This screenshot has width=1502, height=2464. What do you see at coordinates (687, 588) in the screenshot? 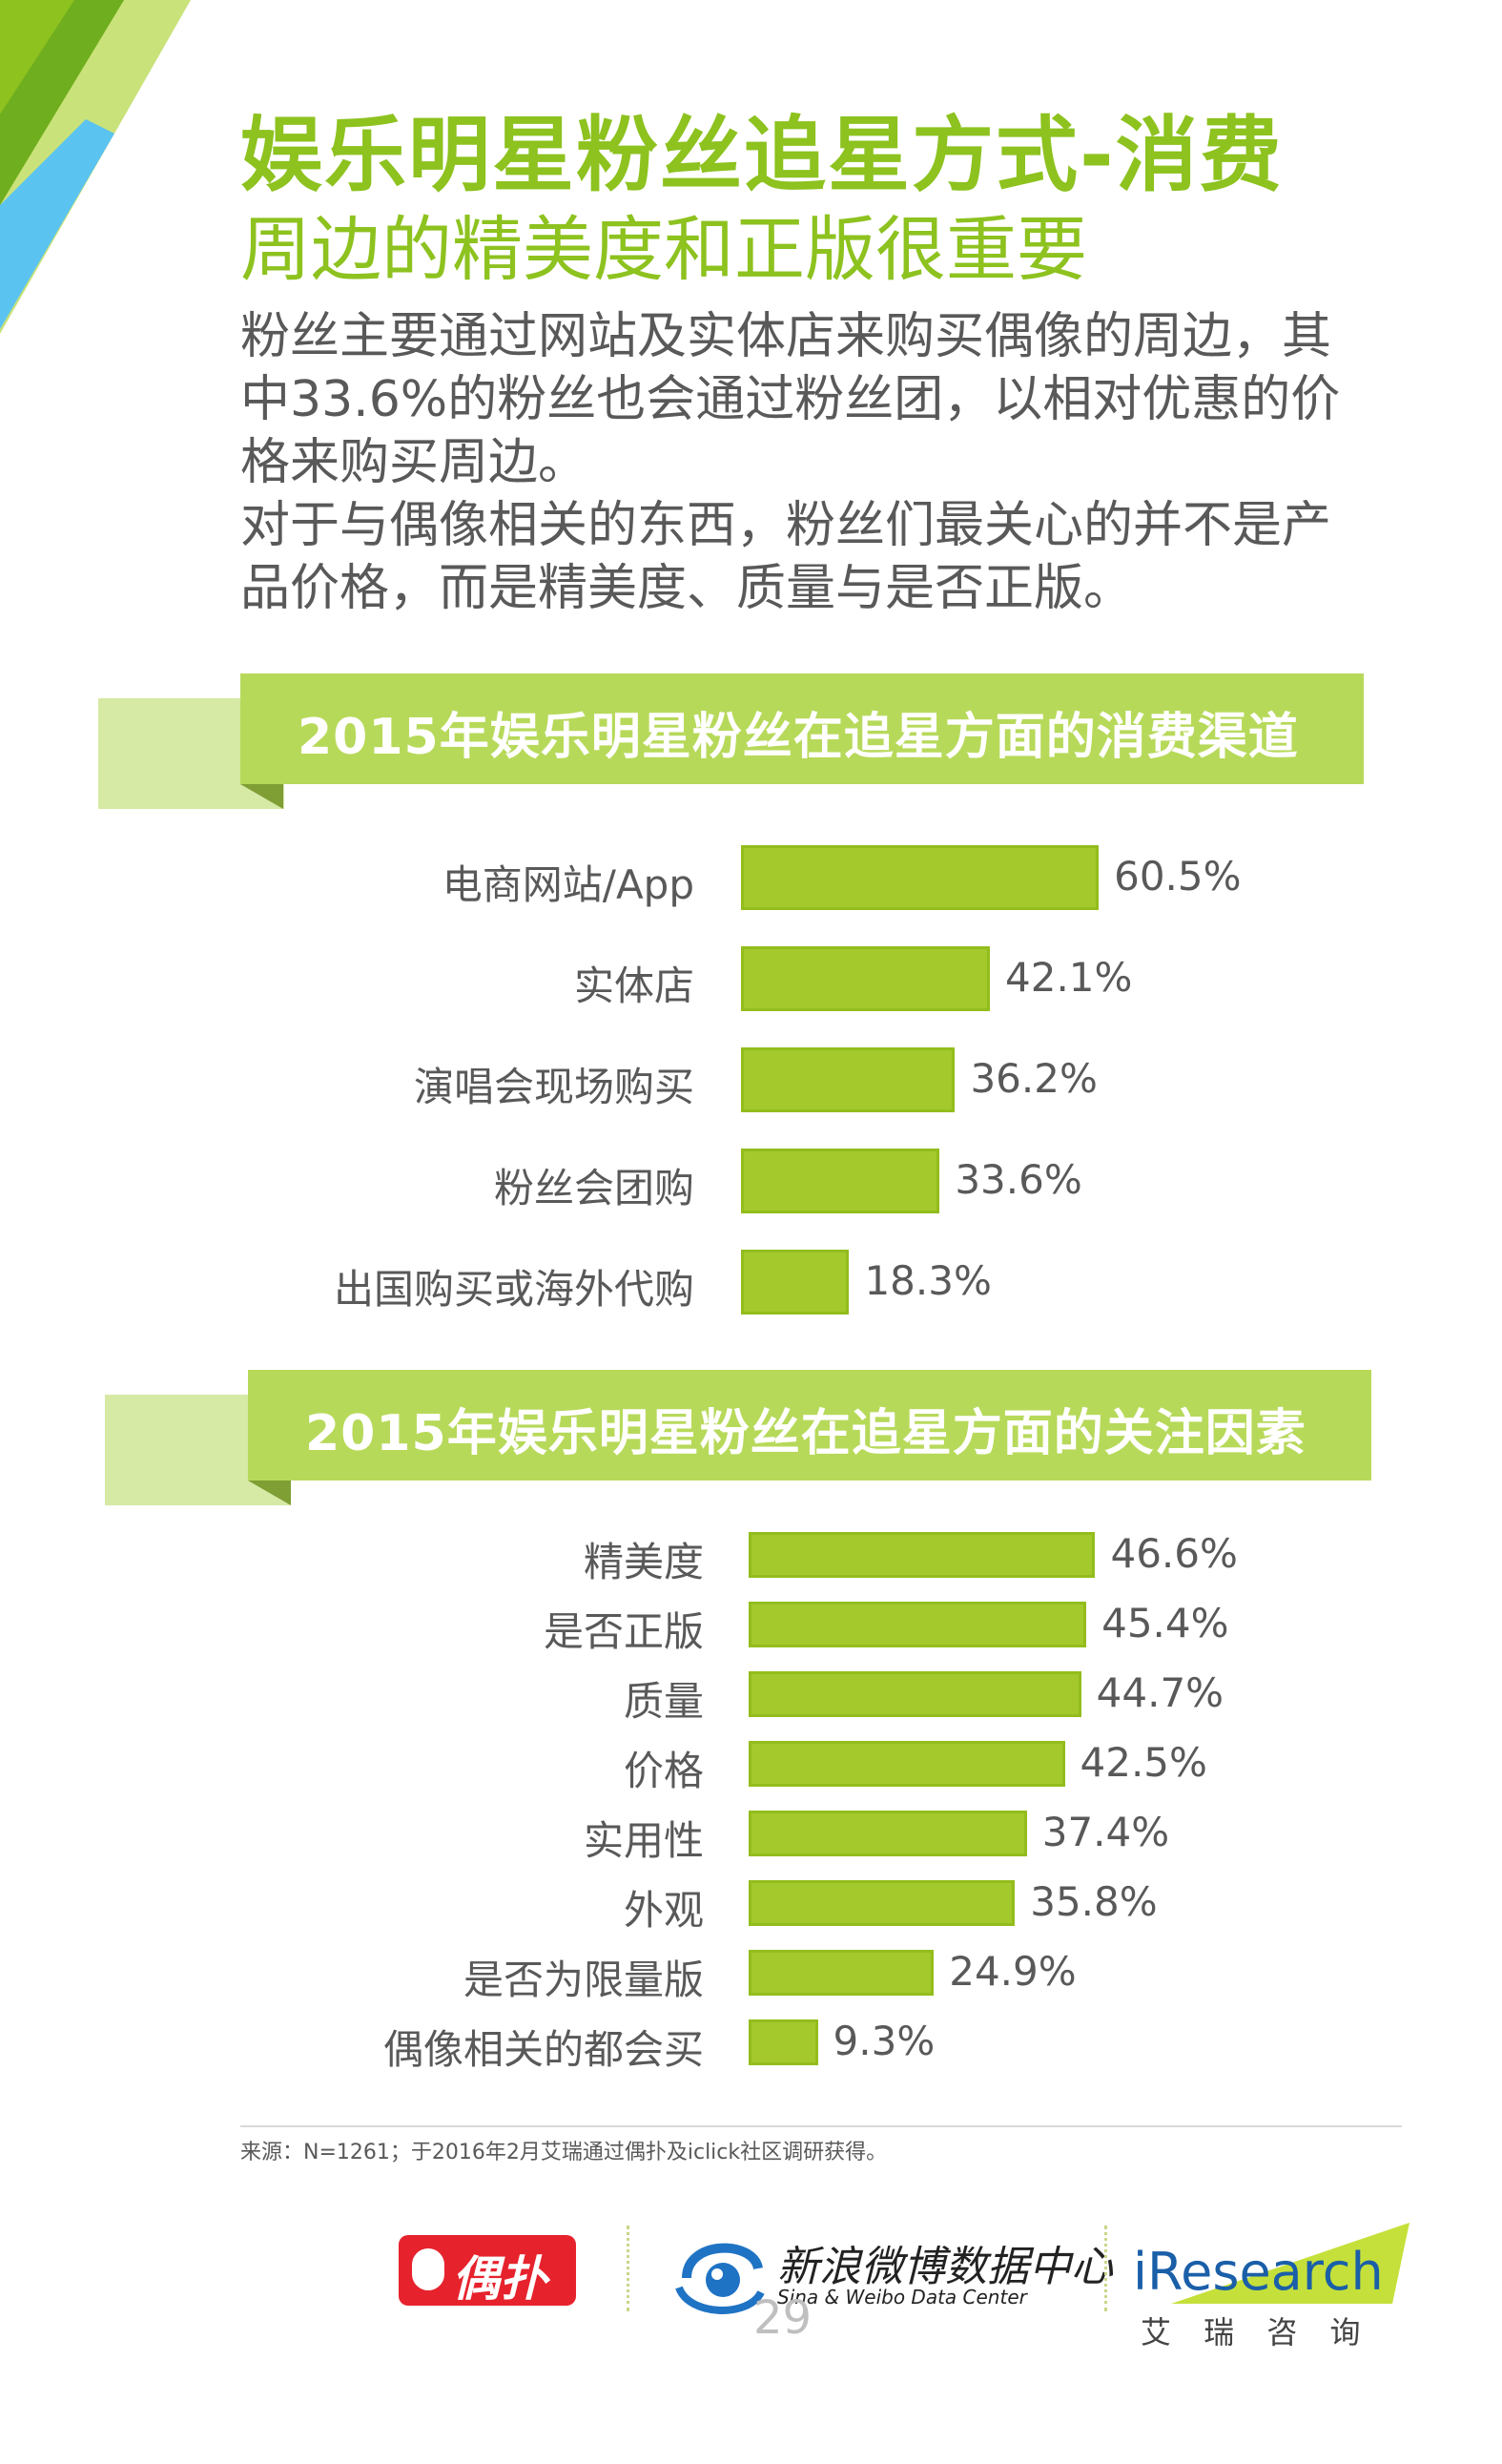
I see `intro-line: 品价格，而是精美度、质量与是否正版。` at bounding box center [687, 588].